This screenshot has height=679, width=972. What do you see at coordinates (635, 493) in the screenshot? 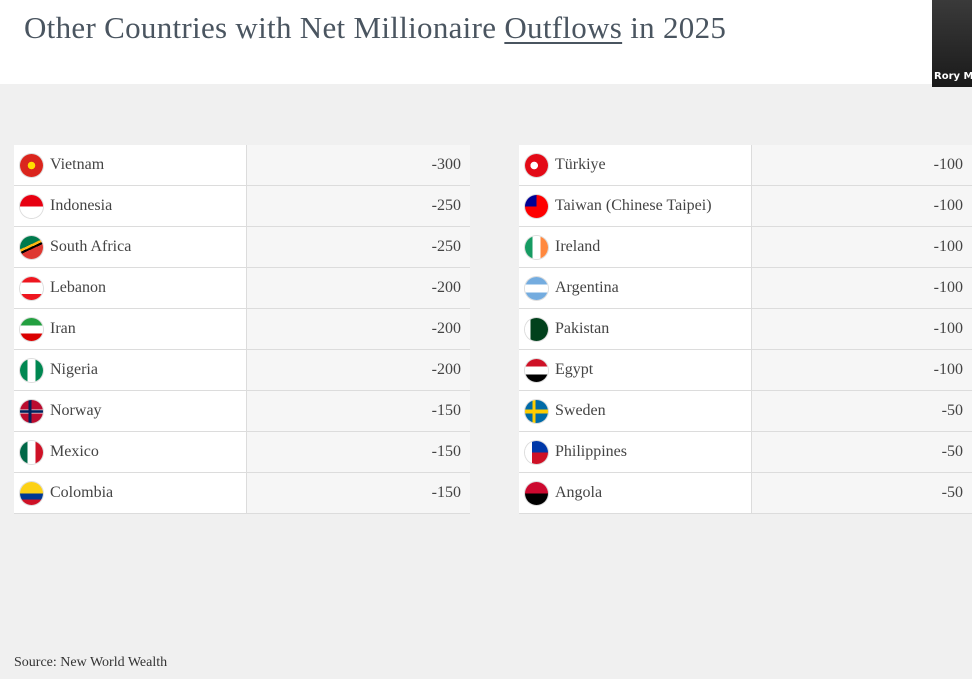
I see `country-cell: Angola` at bounding box center [635, 493].